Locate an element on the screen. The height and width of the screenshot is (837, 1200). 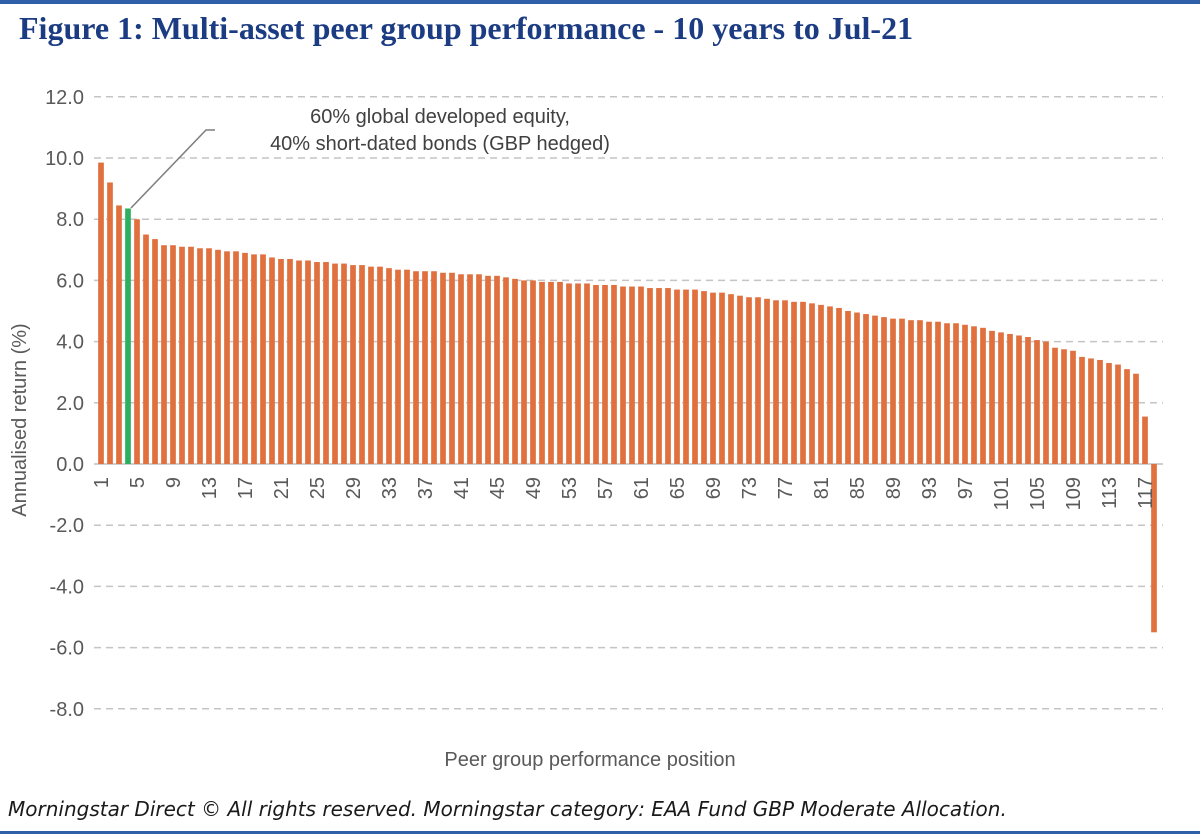
x-tick-label: 49 is located at coordinates (534, 488).